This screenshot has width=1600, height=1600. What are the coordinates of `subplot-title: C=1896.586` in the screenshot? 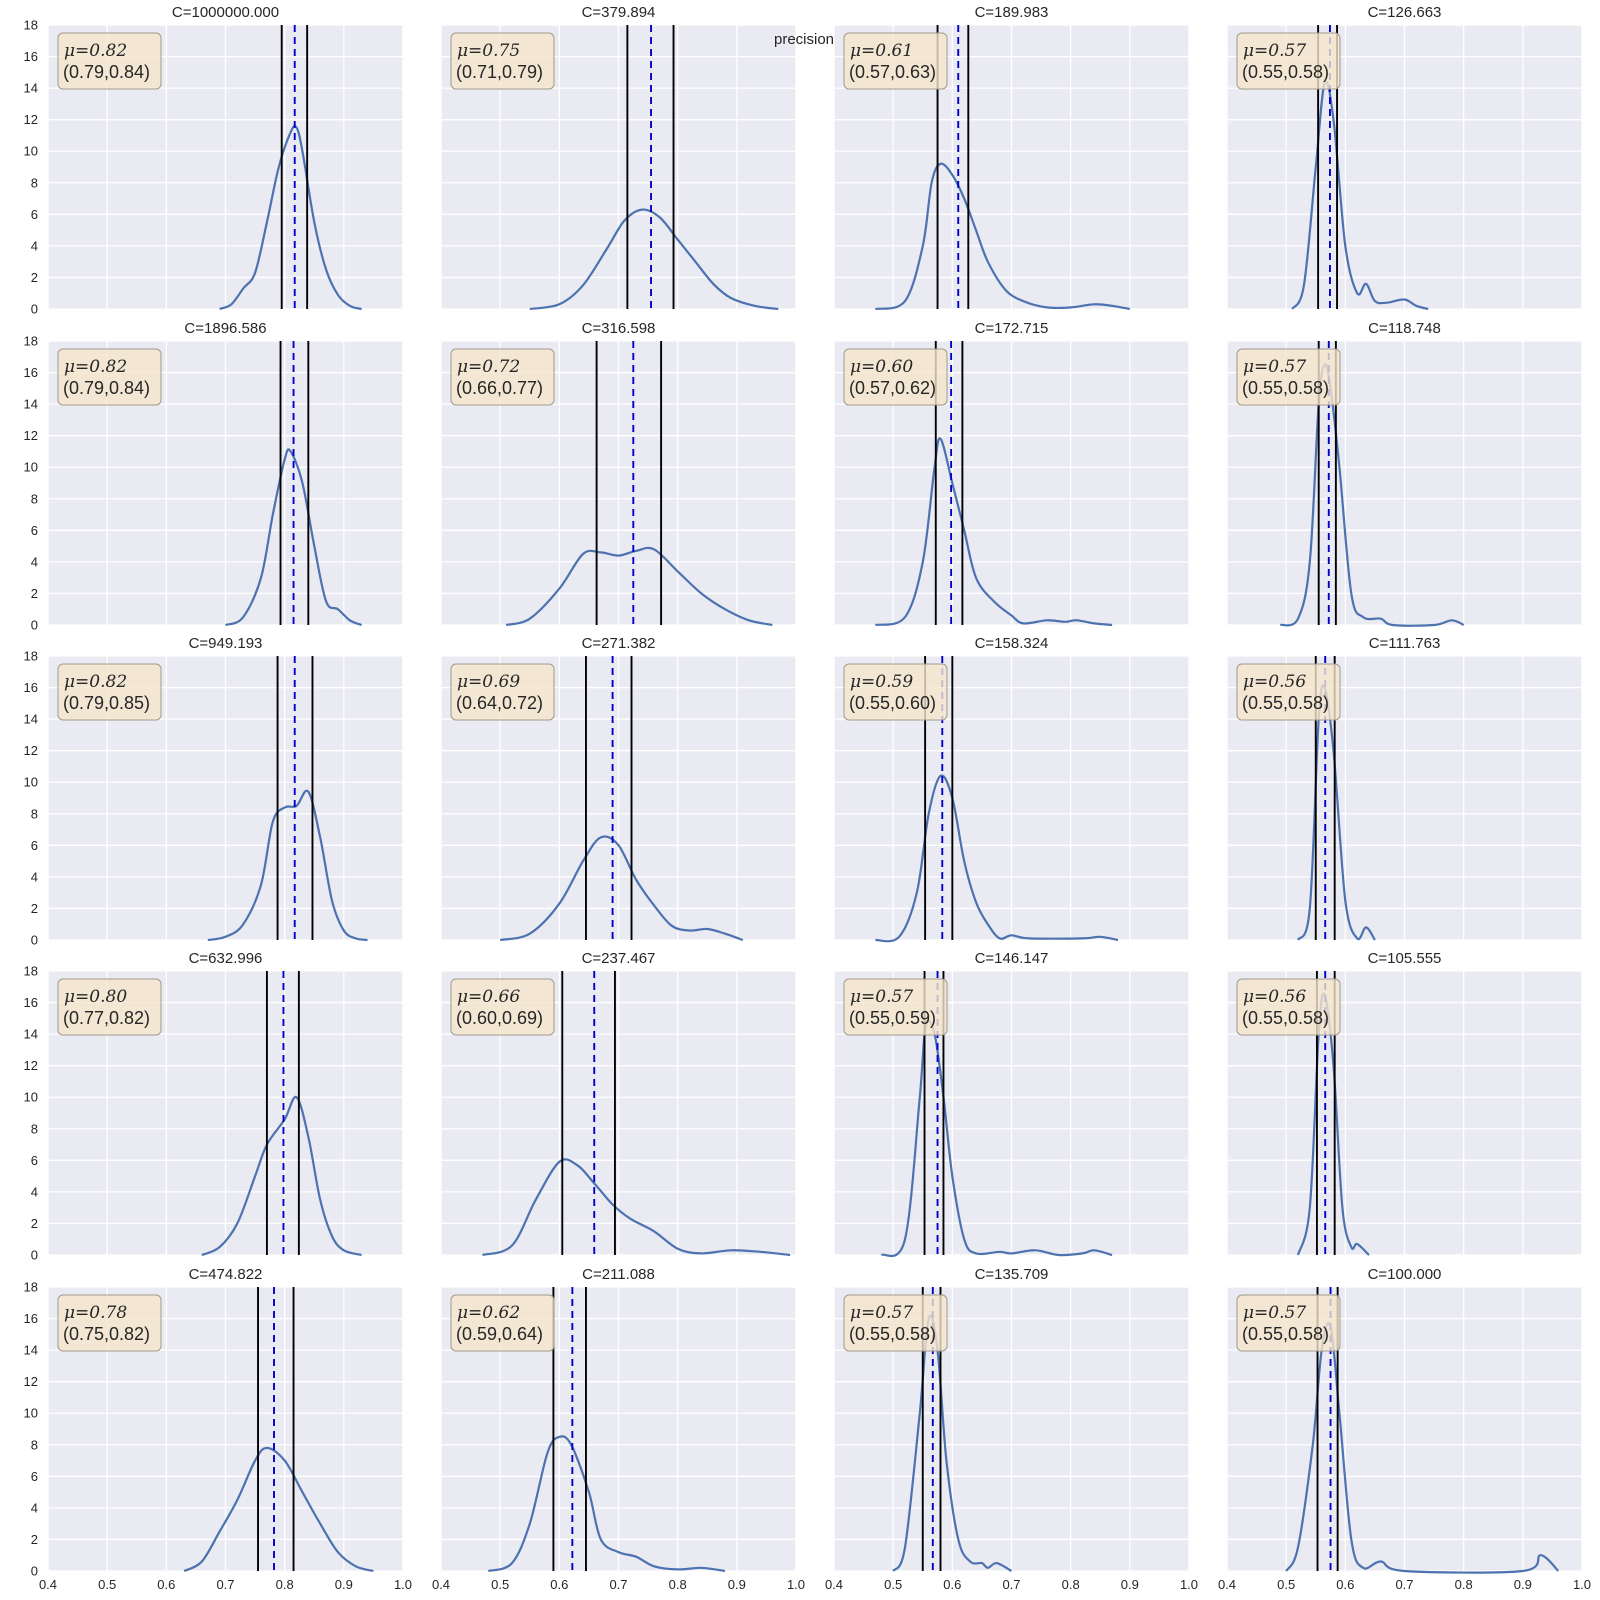 It's located at (225, 328).